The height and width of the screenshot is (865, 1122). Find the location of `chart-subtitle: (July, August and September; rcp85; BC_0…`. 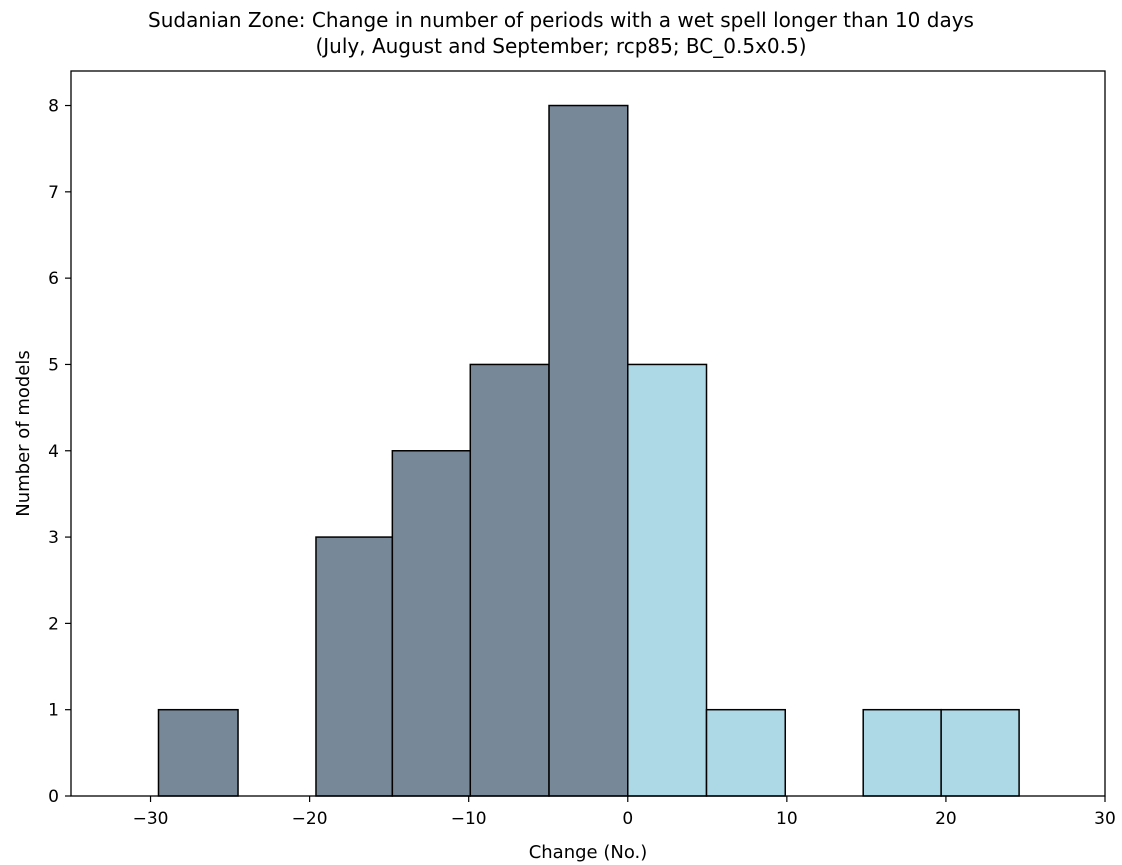

chart-subtitle: (July, August and September; rcp85; BC_0… is located at coordinates (561, 46).